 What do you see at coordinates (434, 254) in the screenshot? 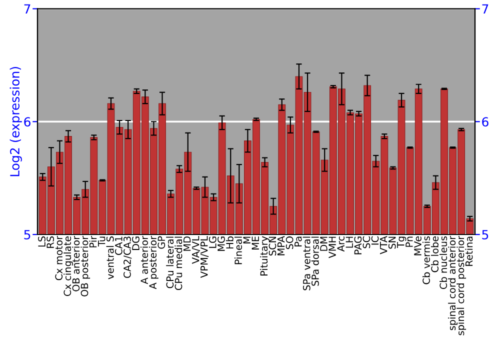
I see `x-tick-label: Cb lobe` at bounding box center [434, 254].